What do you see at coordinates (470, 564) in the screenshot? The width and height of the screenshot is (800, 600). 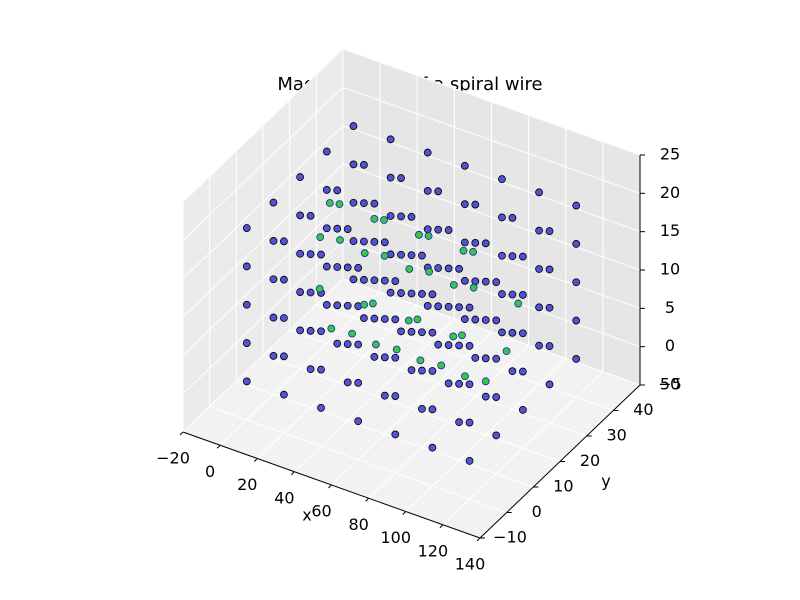 I see `x-tick-label: 140` at bounding box center [470, 564].